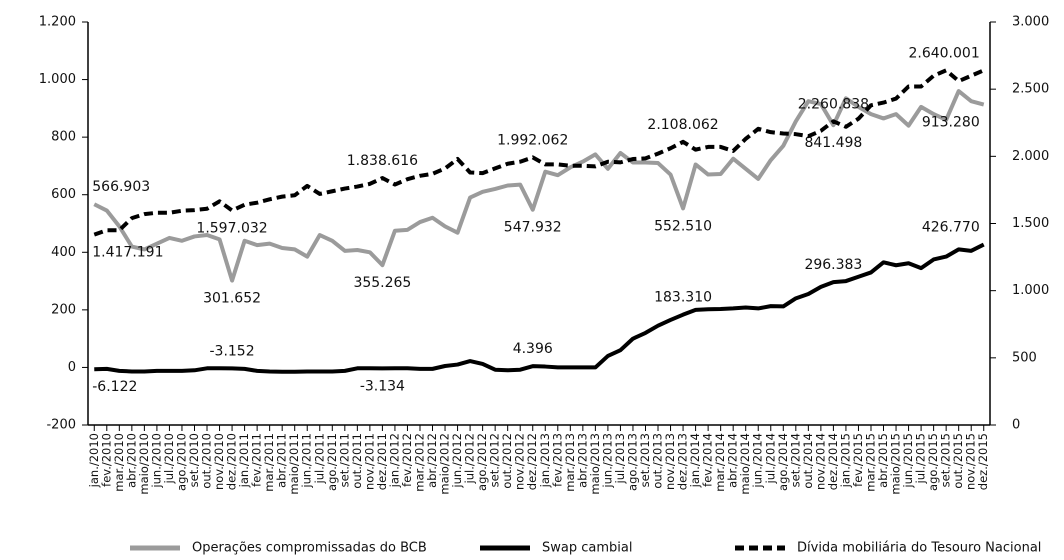  What do you see at coordinates (194, 460) in the screenshot?
I see `x-tick-label: set./2010` at bounding box center [194, 460].